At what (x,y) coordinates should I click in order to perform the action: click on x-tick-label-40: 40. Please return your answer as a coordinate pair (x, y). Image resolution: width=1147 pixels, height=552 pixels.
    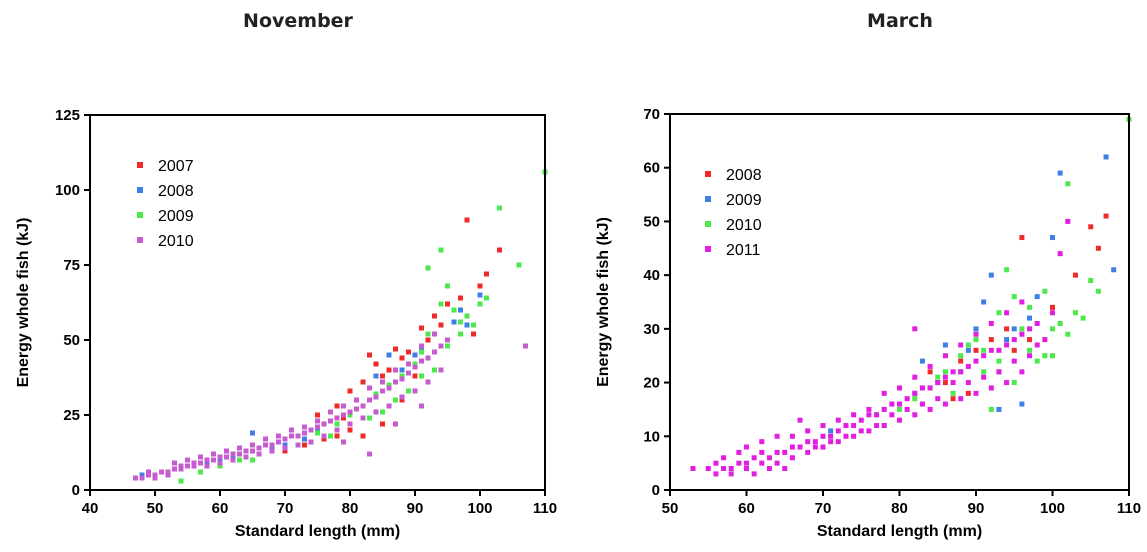
    Looking at the image, I should click on (90, 508).